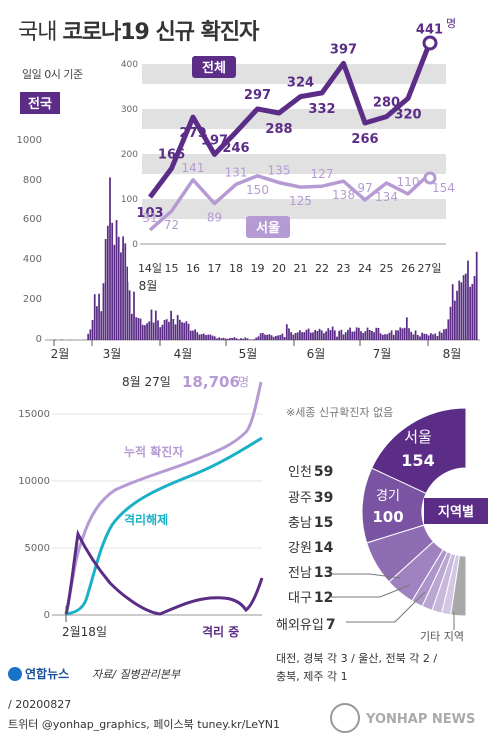 The width and height of the screenshot is (498, 750). I want to click on seoul-line, so click(289, 202).